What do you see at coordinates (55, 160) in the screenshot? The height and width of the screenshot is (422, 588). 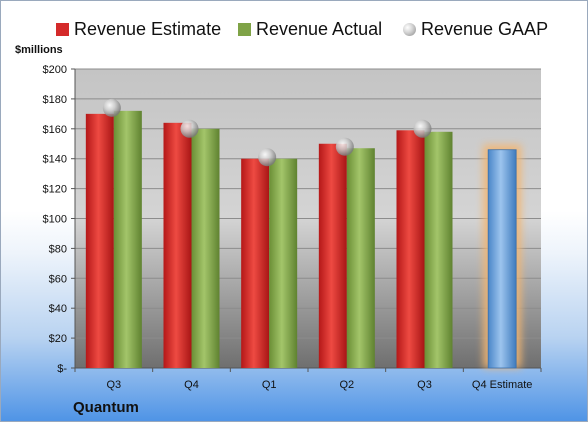 I see `y-tick-label: $140` at bounding box center [55, 160].